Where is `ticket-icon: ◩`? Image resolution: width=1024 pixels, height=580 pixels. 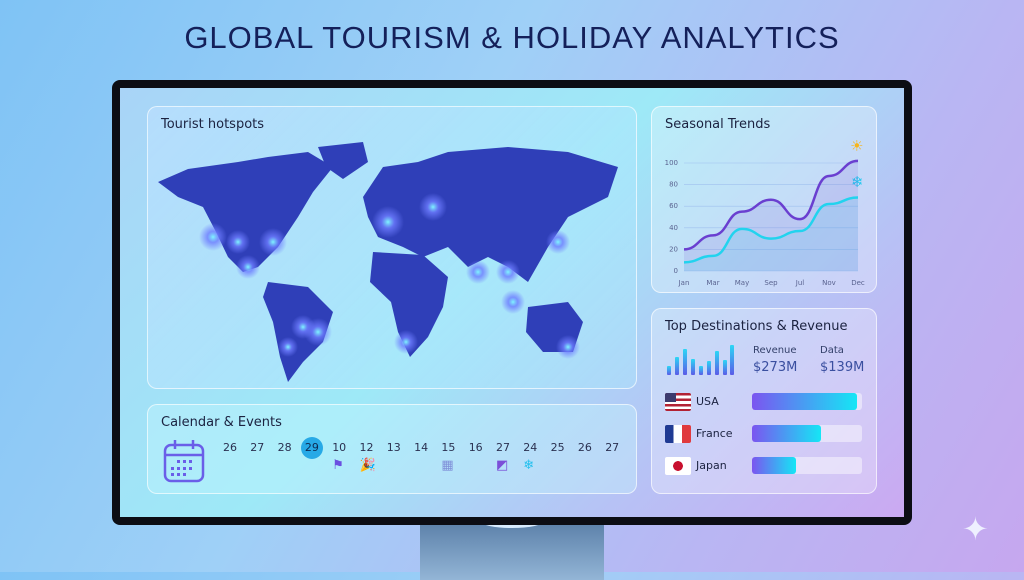
ticket-icon: ◩ is located at coordinates (502, 465).